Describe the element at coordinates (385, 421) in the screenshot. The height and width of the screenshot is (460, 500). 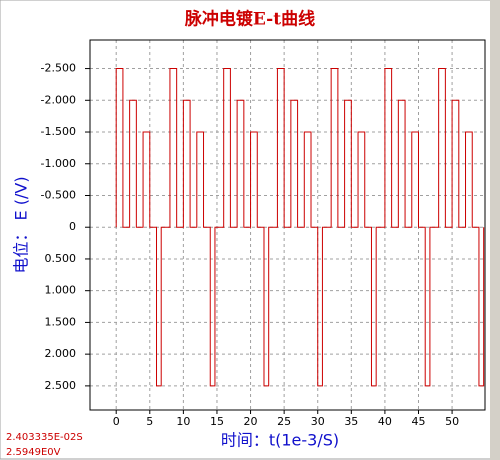
I see `x-tick-label: 40` at that location.